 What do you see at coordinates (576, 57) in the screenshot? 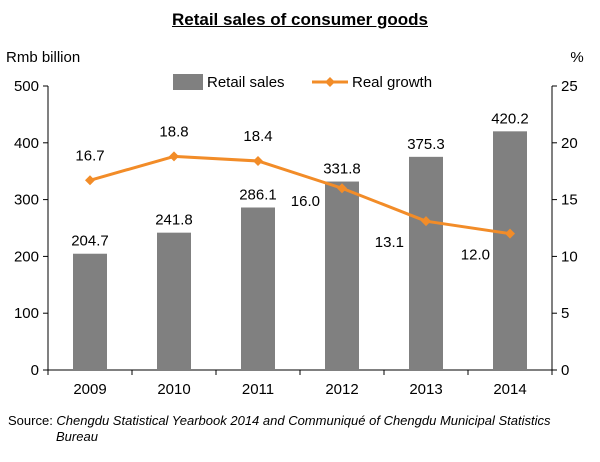
I see `y-right-axis-title: %` at bounding box center [576, 57].